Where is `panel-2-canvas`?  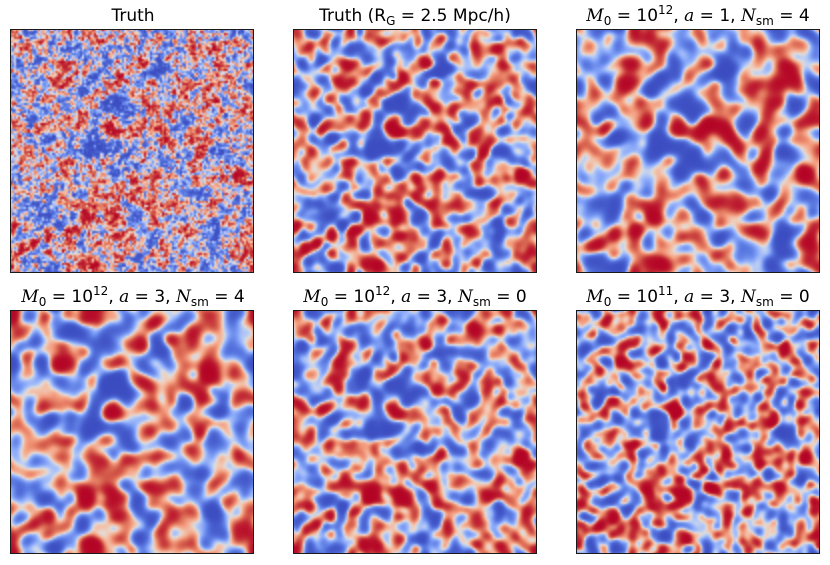 panel-2-canvas is located at coordinates (415, 151).